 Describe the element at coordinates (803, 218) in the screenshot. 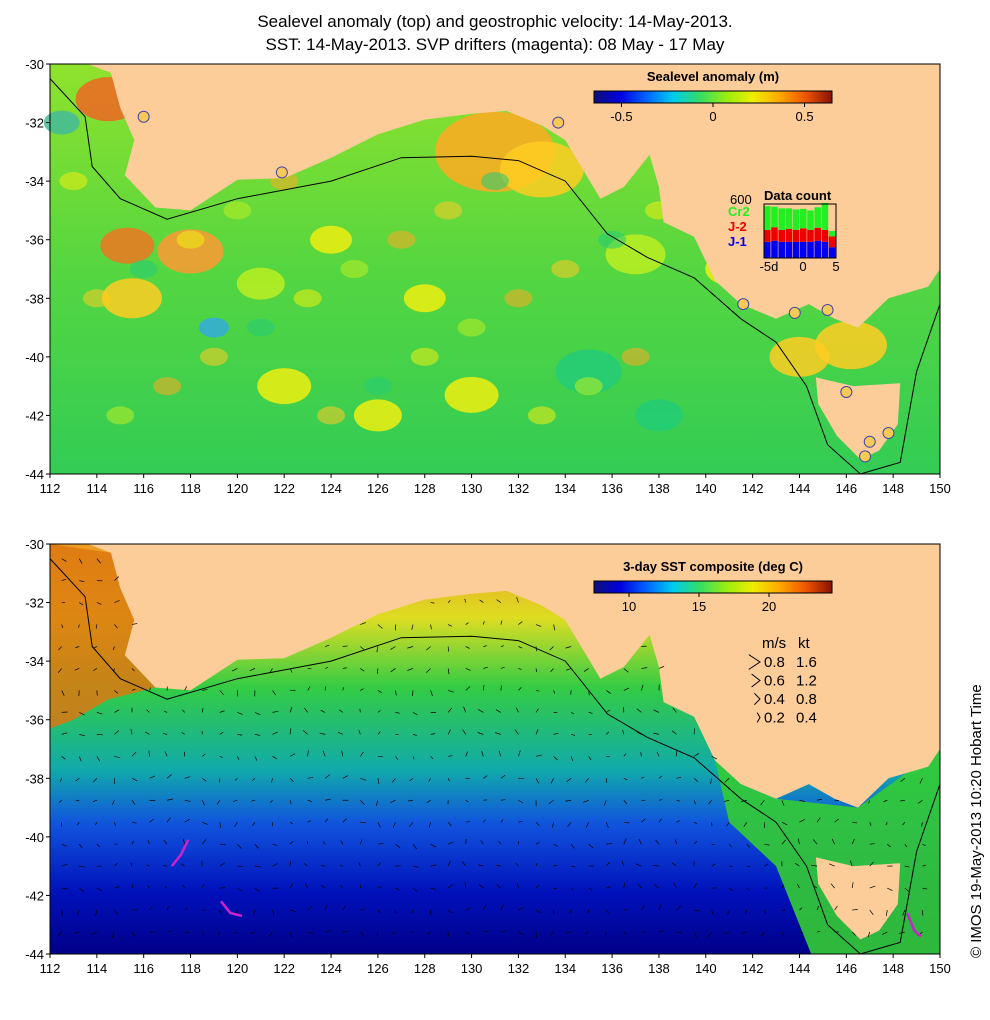

I see `data-count-bar-cr2` at that location.